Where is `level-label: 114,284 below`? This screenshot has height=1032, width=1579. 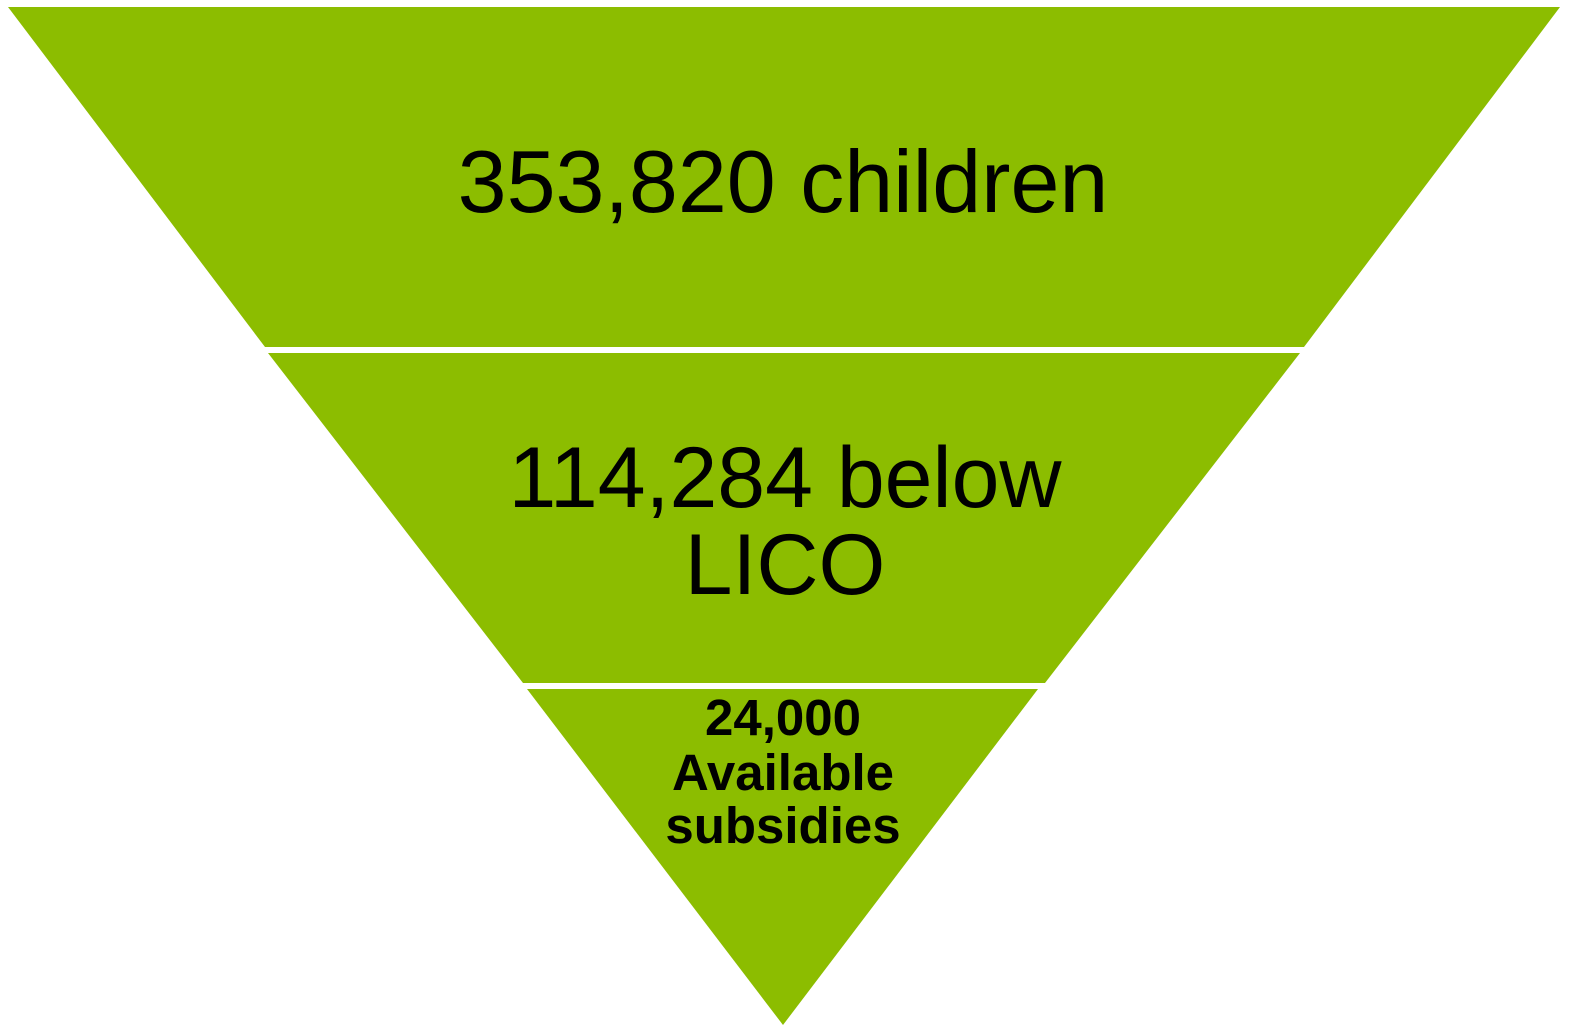 level-label: 114,284 below is located at coordinates (785, 478).